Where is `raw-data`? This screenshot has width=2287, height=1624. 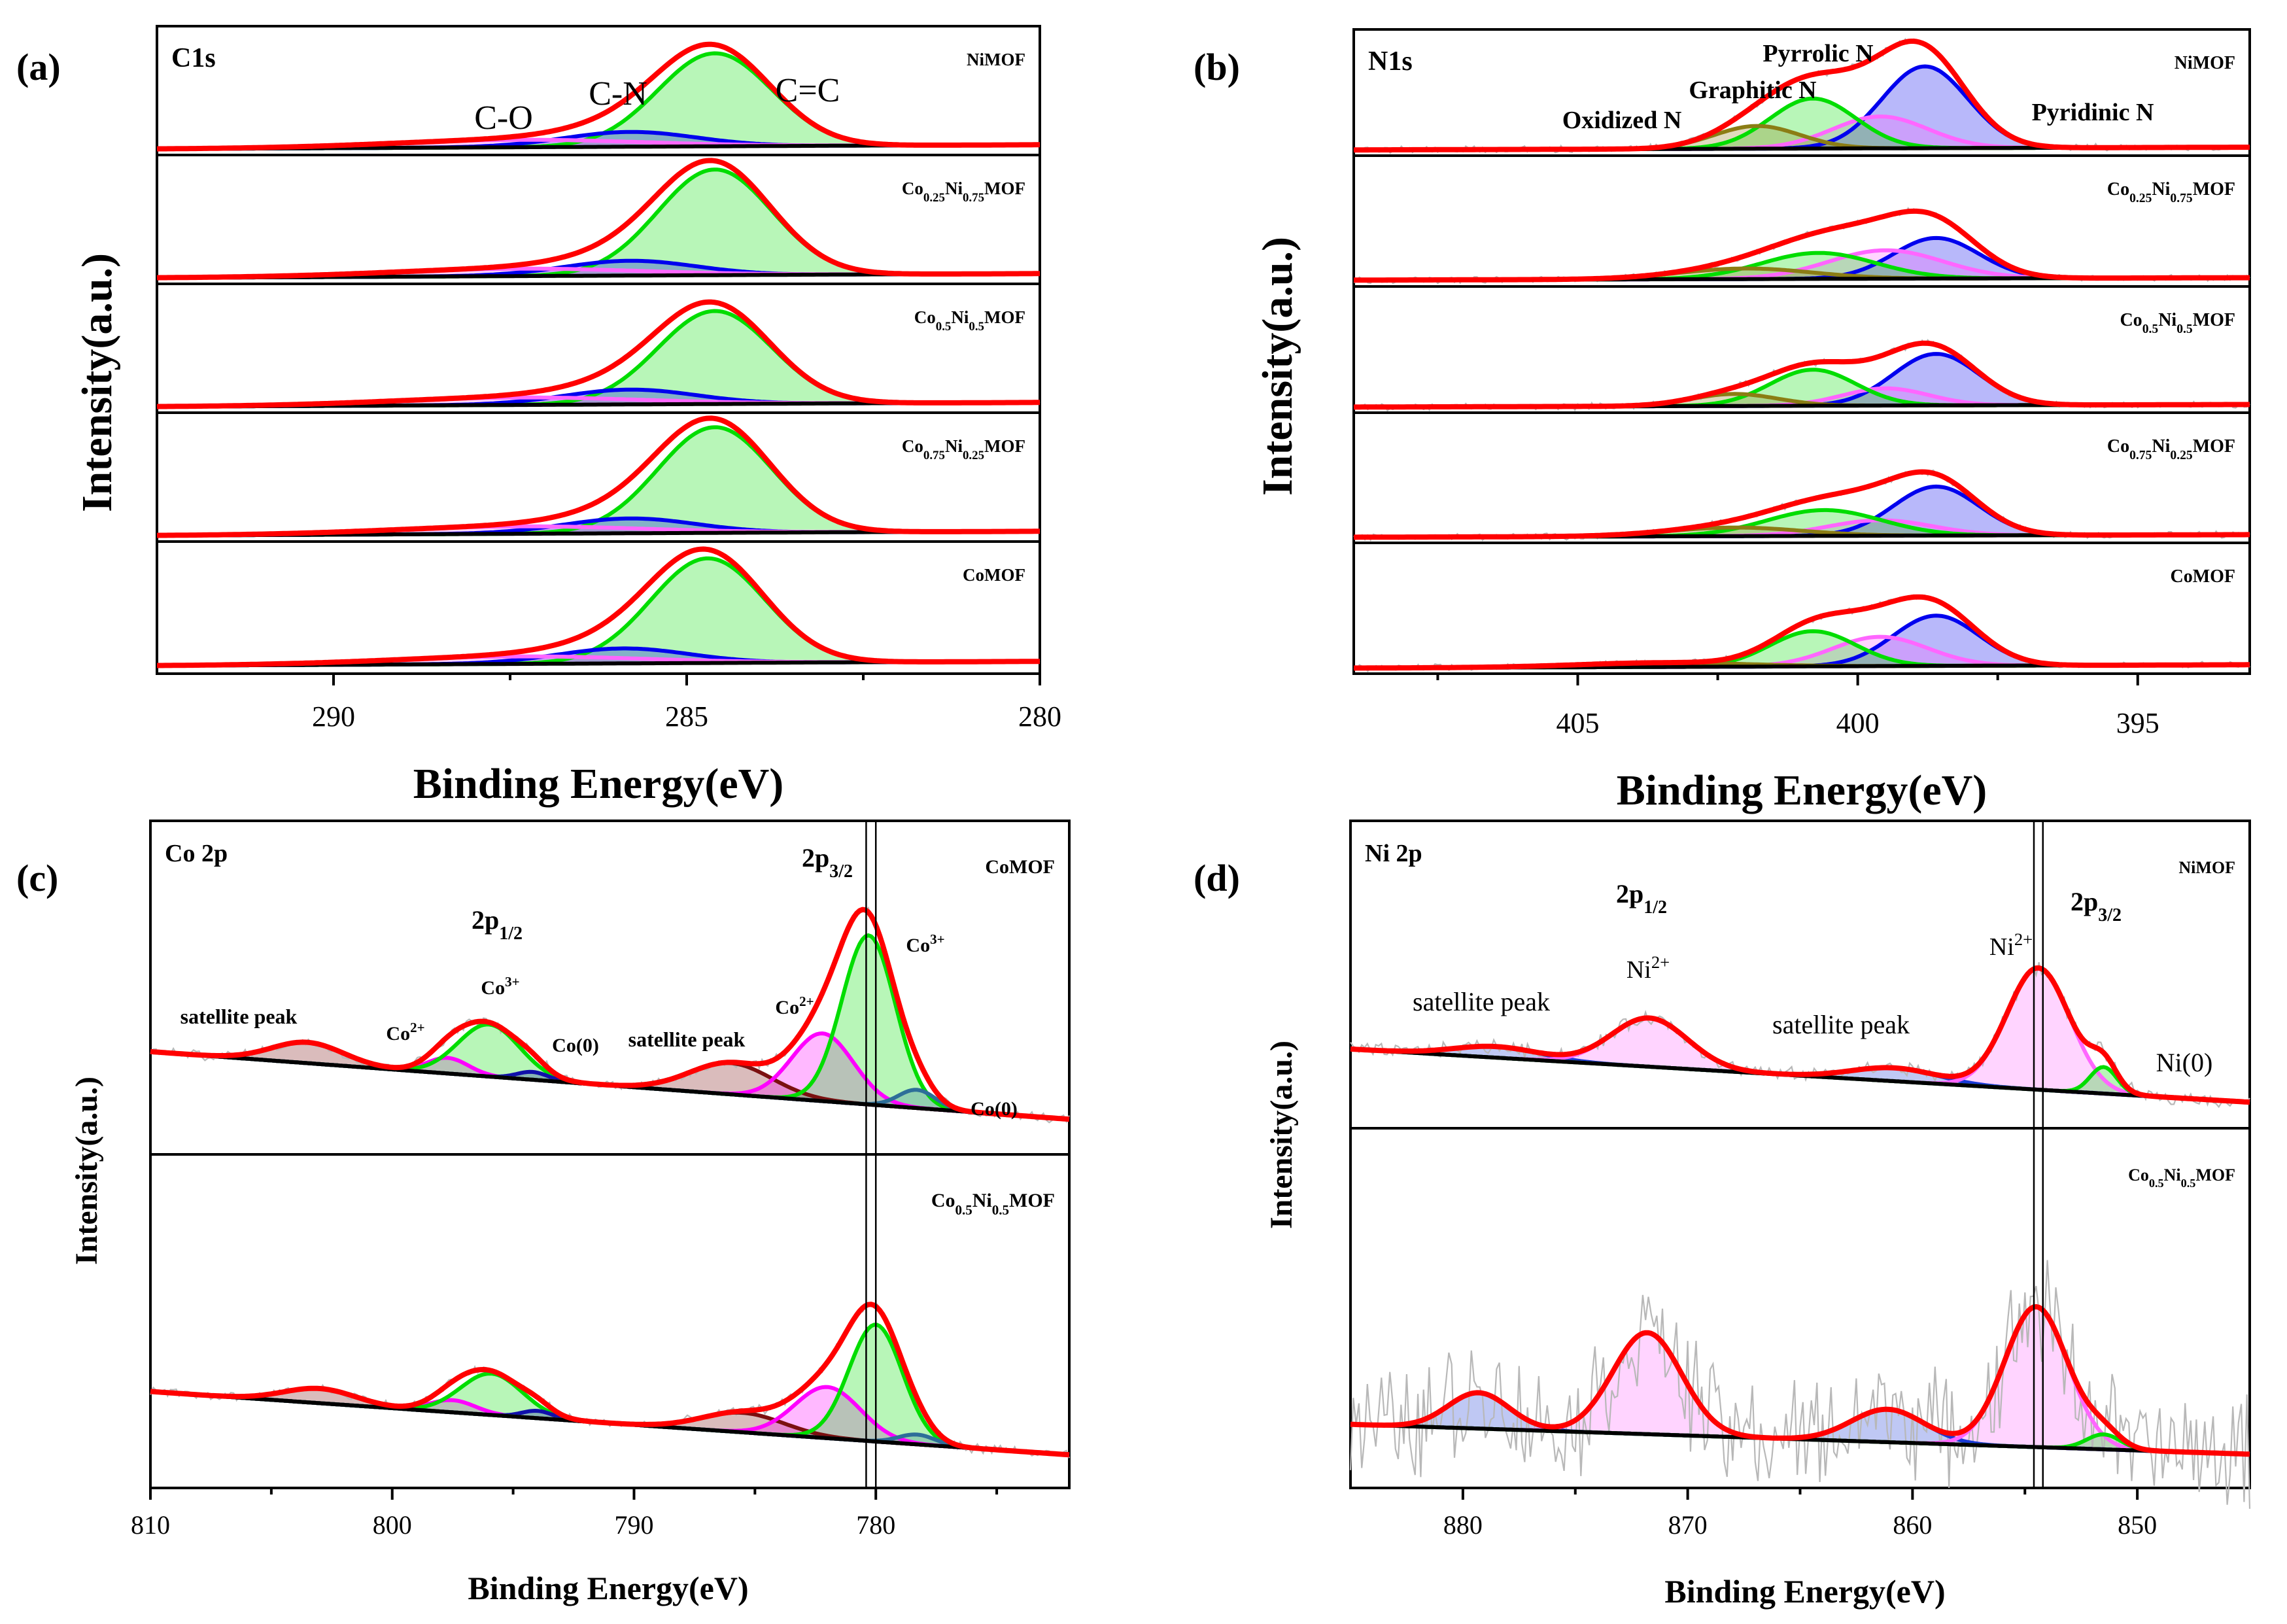
raw-data is located at coordinates (1800, 1384).